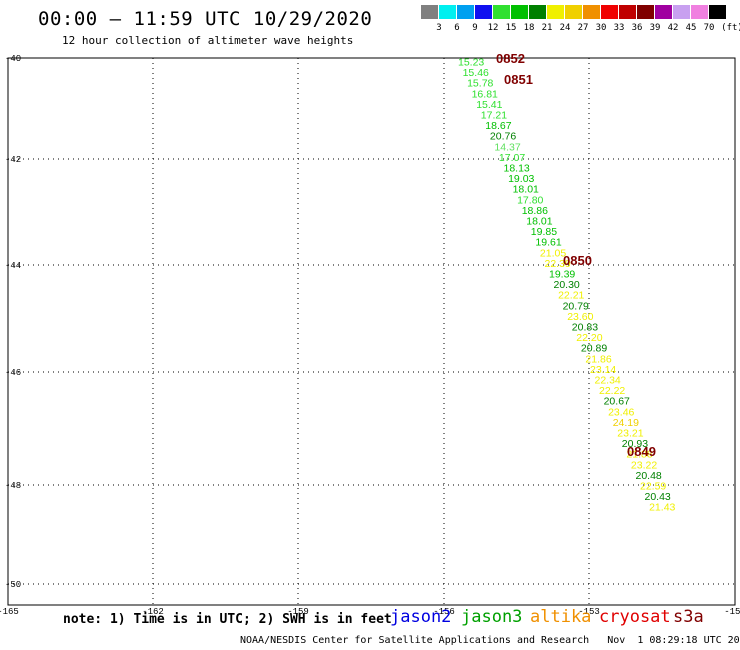 Image resolution: width=740 pixels, height=650 pixels. What do you see at coordinates (13, 266) in the screenshot?
I see `latitude-tick-label: -44` at bounding box center [13, 266].